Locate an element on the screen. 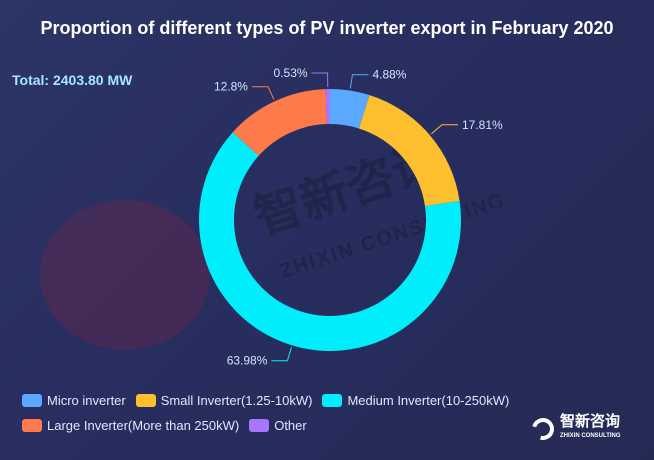 The image size is (654, 460). legend-label: Small Inverter(1.25-10kW) is located at coordinates (236, 400).